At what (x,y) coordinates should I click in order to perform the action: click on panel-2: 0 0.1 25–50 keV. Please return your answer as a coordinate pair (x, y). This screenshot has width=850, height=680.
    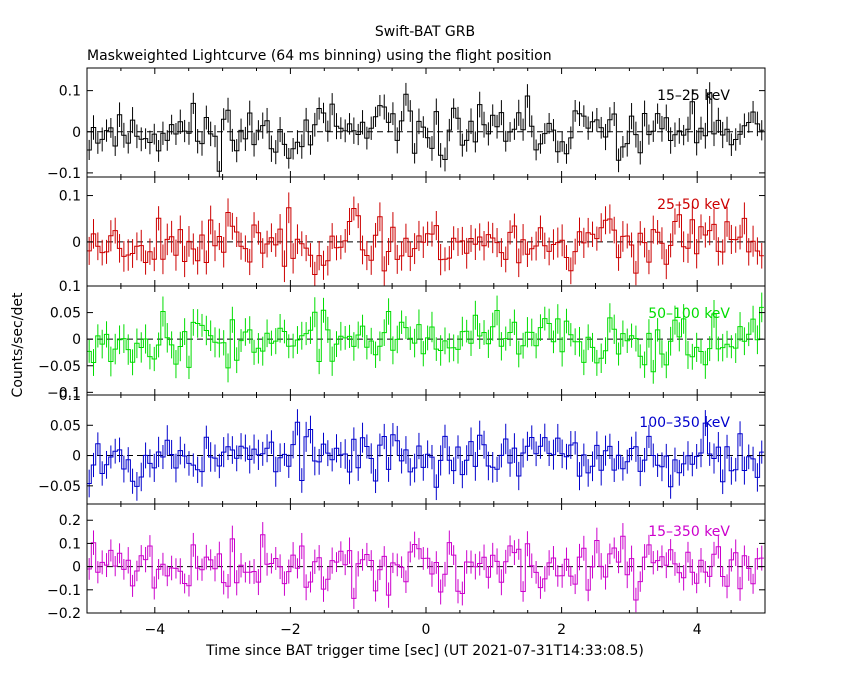
    Looking at the image, I should click on (412, 231).